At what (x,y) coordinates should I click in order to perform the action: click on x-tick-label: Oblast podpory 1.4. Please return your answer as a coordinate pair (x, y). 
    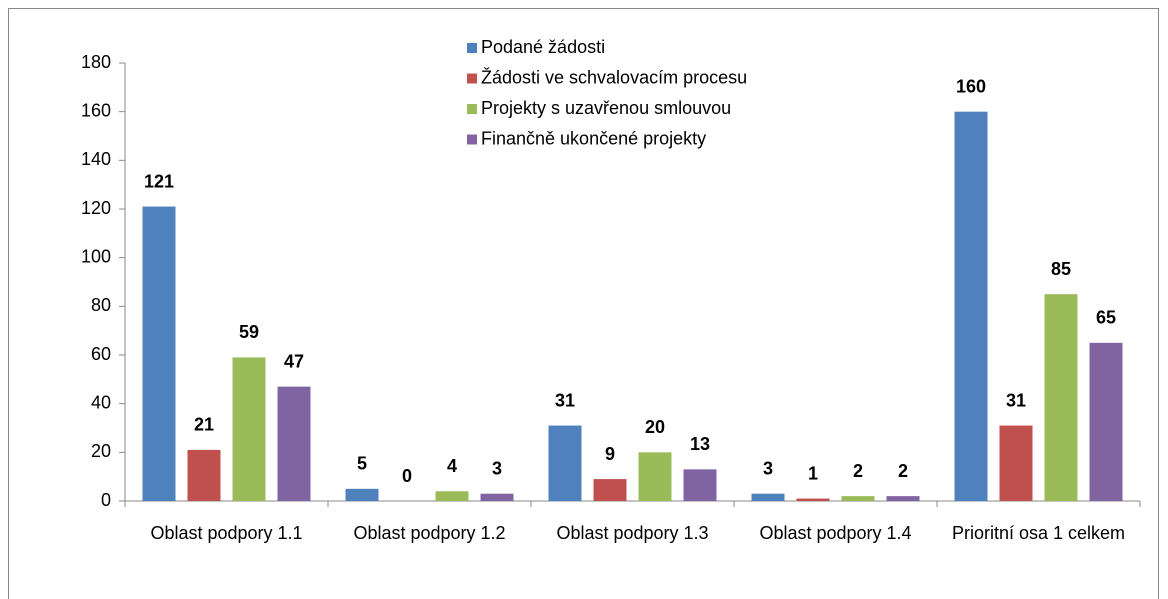
    Looking at the image, I should click on (835, 533).